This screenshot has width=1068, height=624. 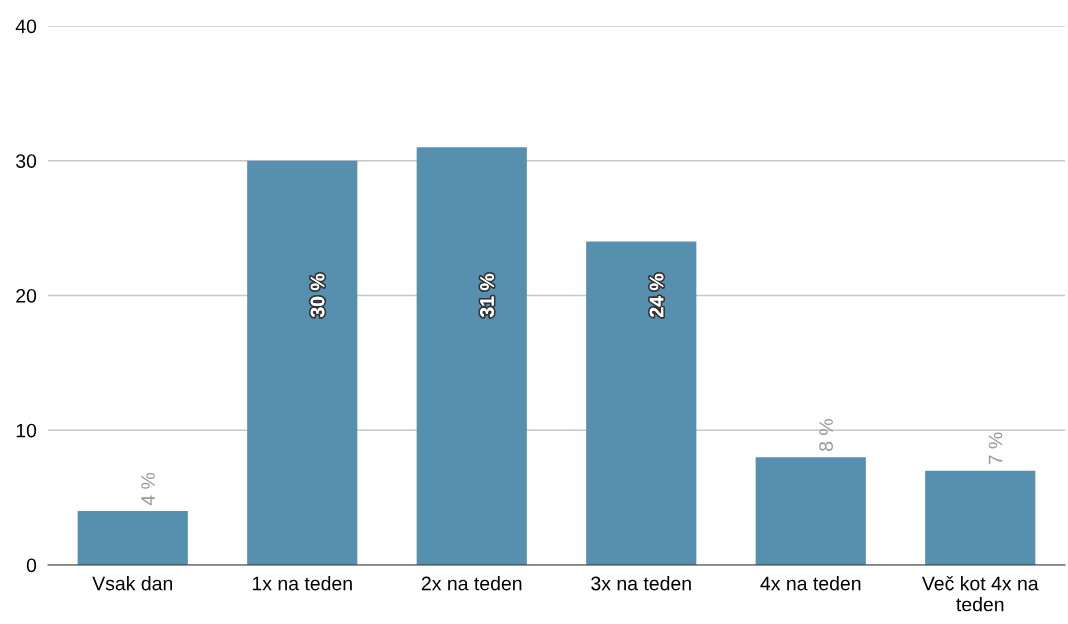 I want to click on y-tick-label: 30, so click(x=26, y=161).